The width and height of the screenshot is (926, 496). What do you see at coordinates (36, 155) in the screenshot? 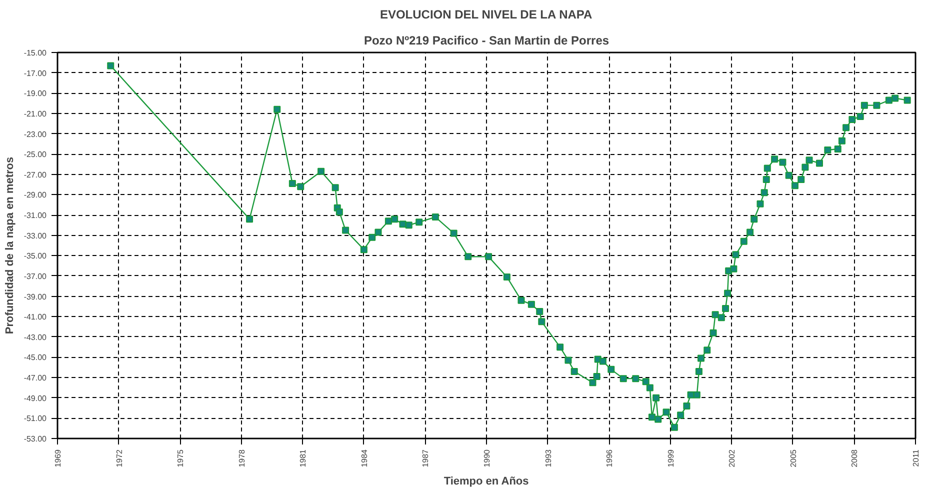
I see `y-tick-label: -25.00` at bounding box center [36, 155].